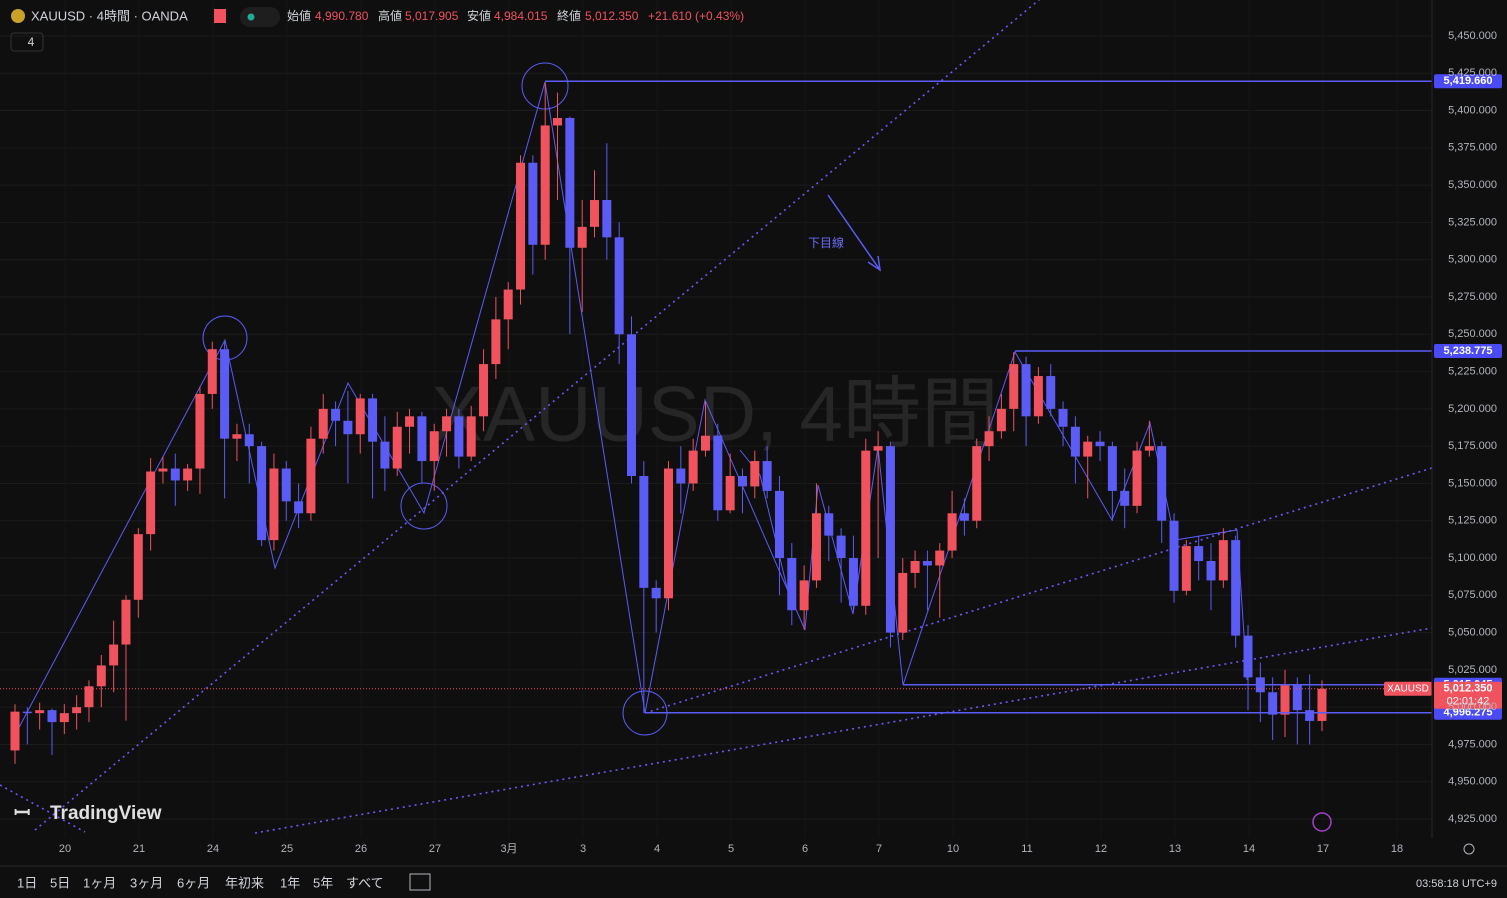 The image size is (1507, 898). What do you see at coordinates (826, 242) in the screenshot?
I see `annotation: 下目線` at bounding box center [826, 242].